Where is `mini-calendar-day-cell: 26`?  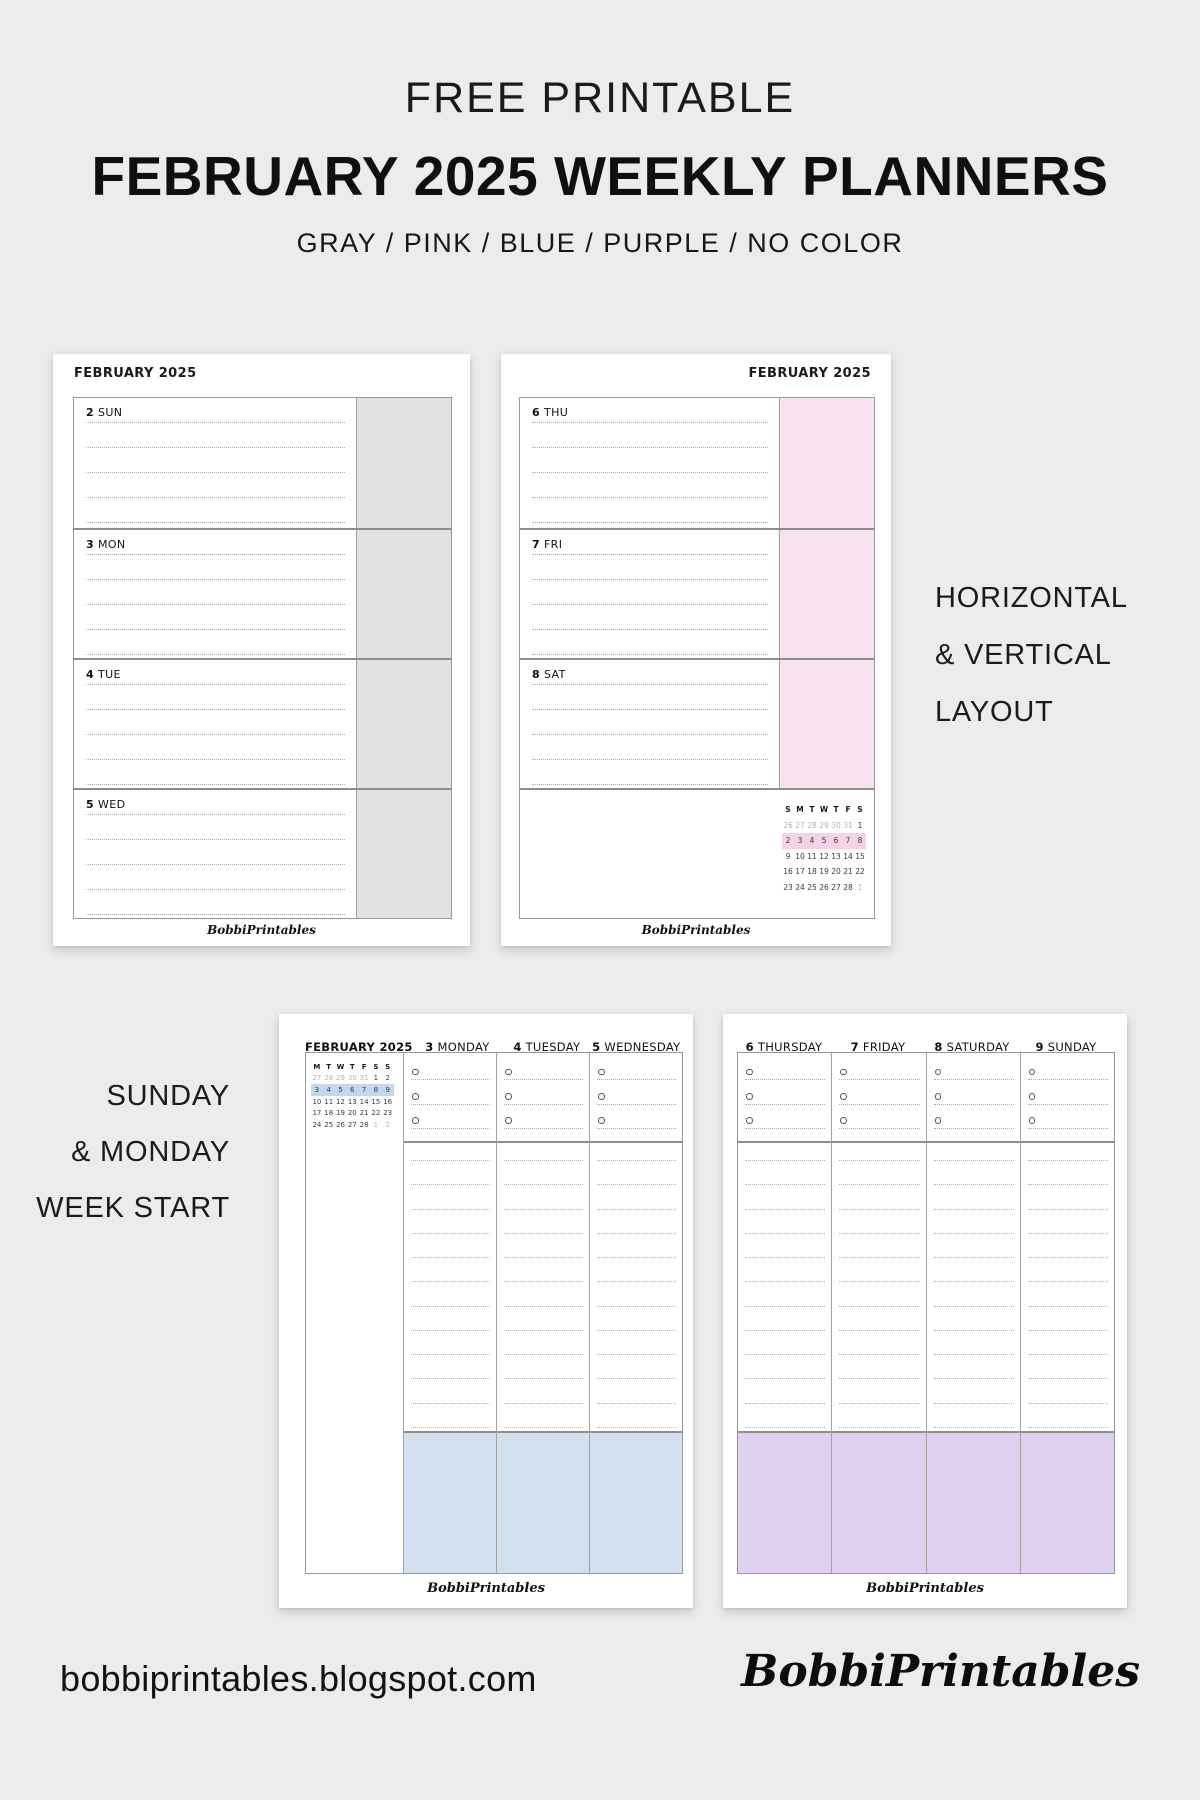 mini-calendar-day-cell: 26 is located at coordinates (788, 825).